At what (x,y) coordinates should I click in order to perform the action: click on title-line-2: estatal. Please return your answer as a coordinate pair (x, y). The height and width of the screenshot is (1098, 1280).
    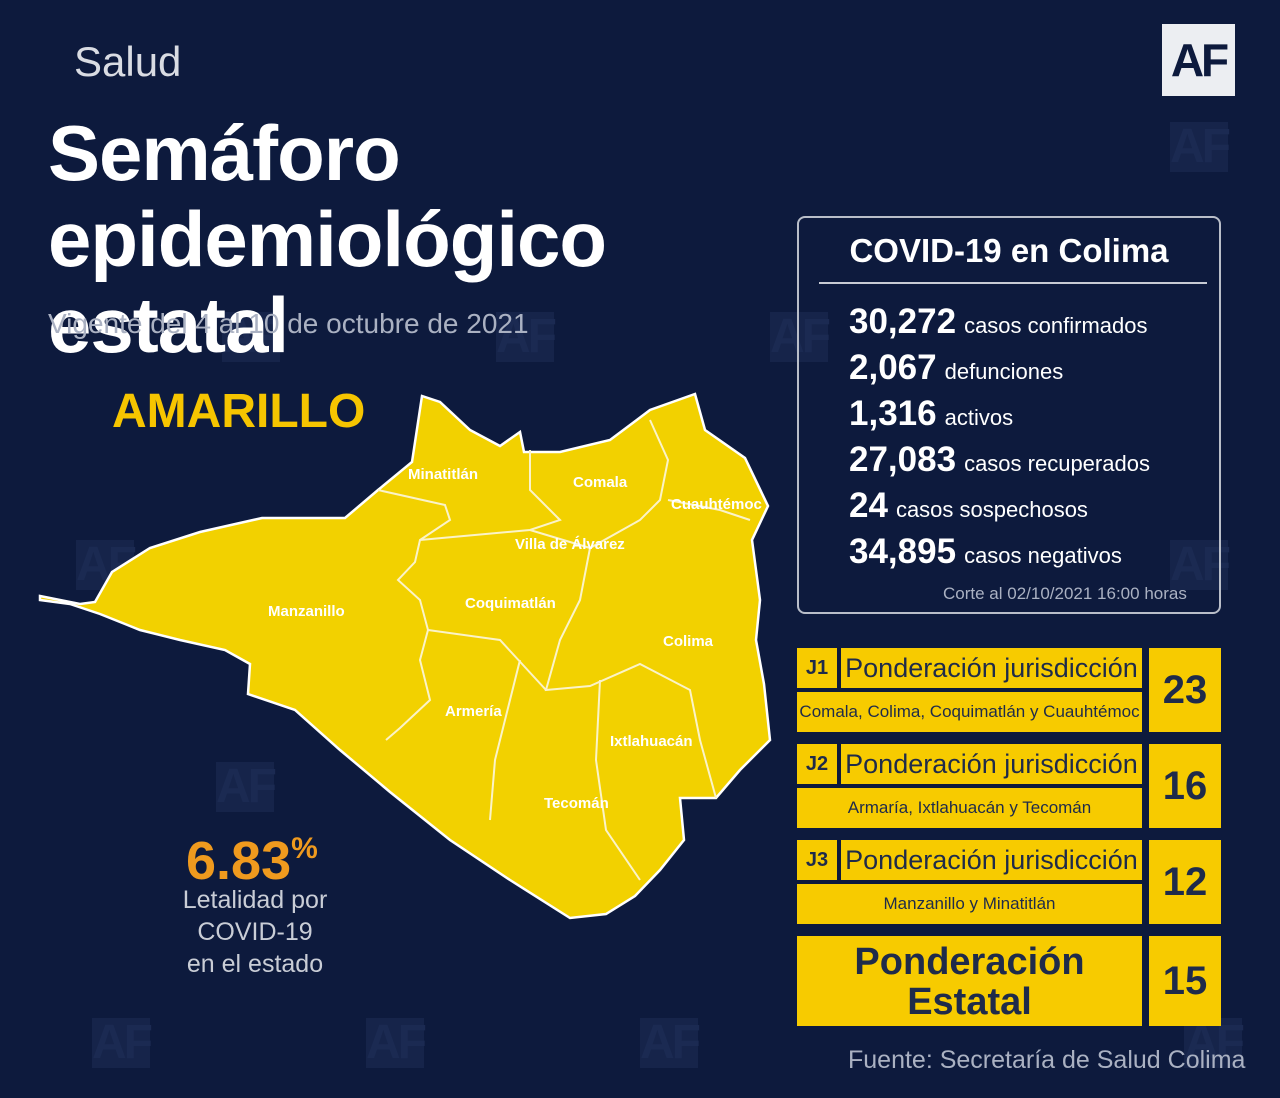
    Looking at the image, I should click on (168, 325).